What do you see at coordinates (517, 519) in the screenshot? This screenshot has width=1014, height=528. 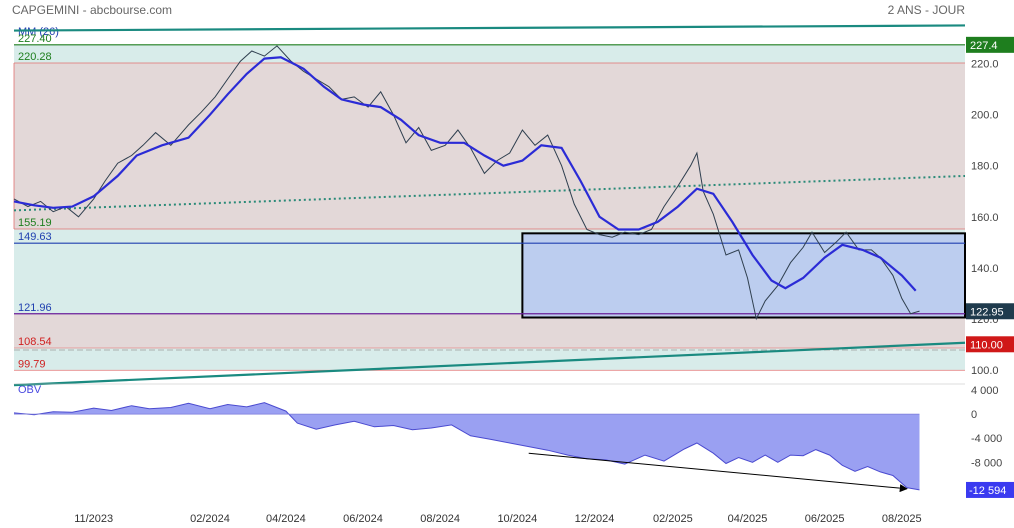 I see `x-tick-label-5: 10/2024` at bounding box center [517, 519].